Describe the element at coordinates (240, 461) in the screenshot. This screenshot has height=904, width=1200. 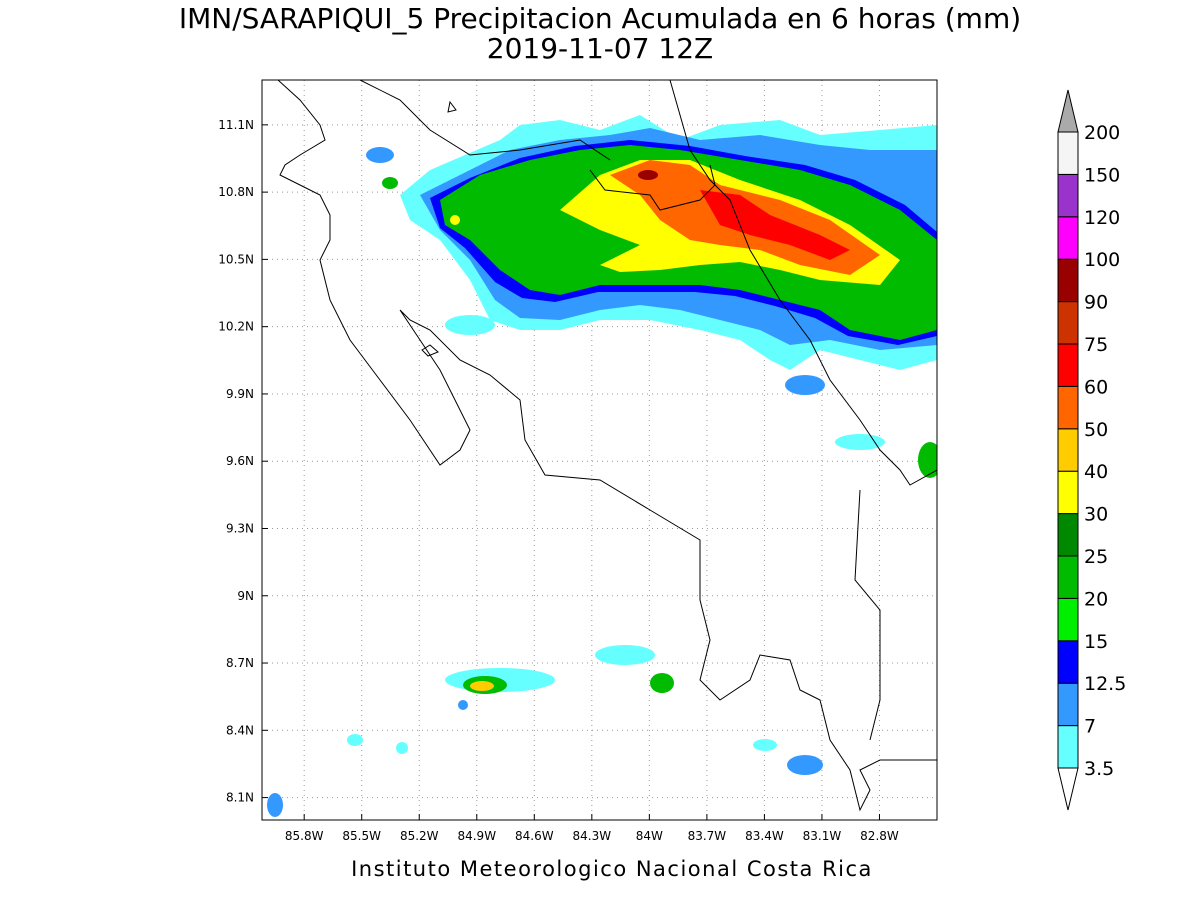
I see `lat-tick-label: 9.6N` at that location.